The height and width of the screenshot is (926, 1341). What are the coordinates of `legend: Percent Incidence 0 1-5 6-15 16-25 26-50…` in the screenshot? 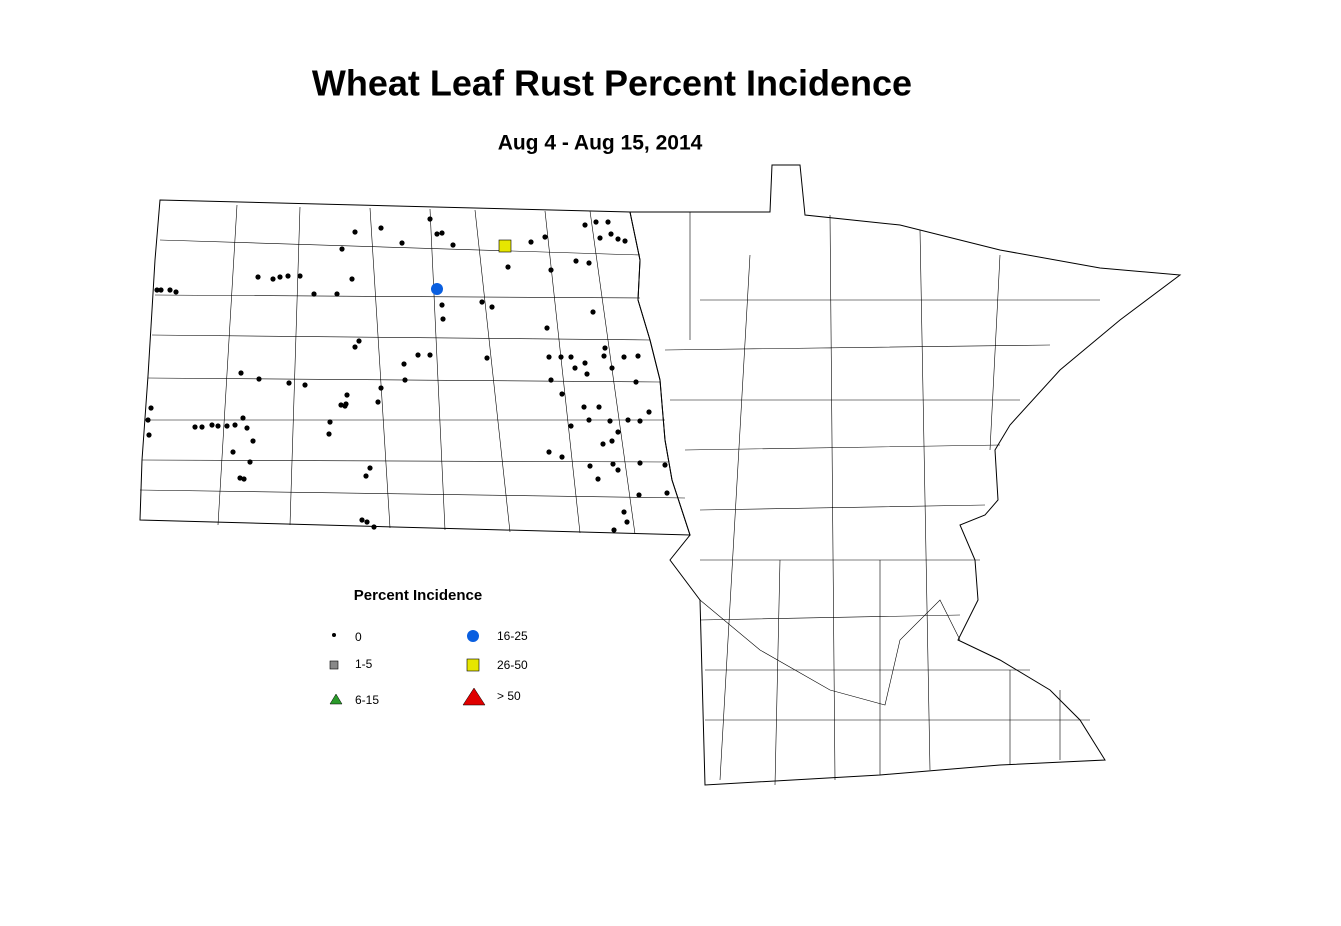 It's located at (428, 647).